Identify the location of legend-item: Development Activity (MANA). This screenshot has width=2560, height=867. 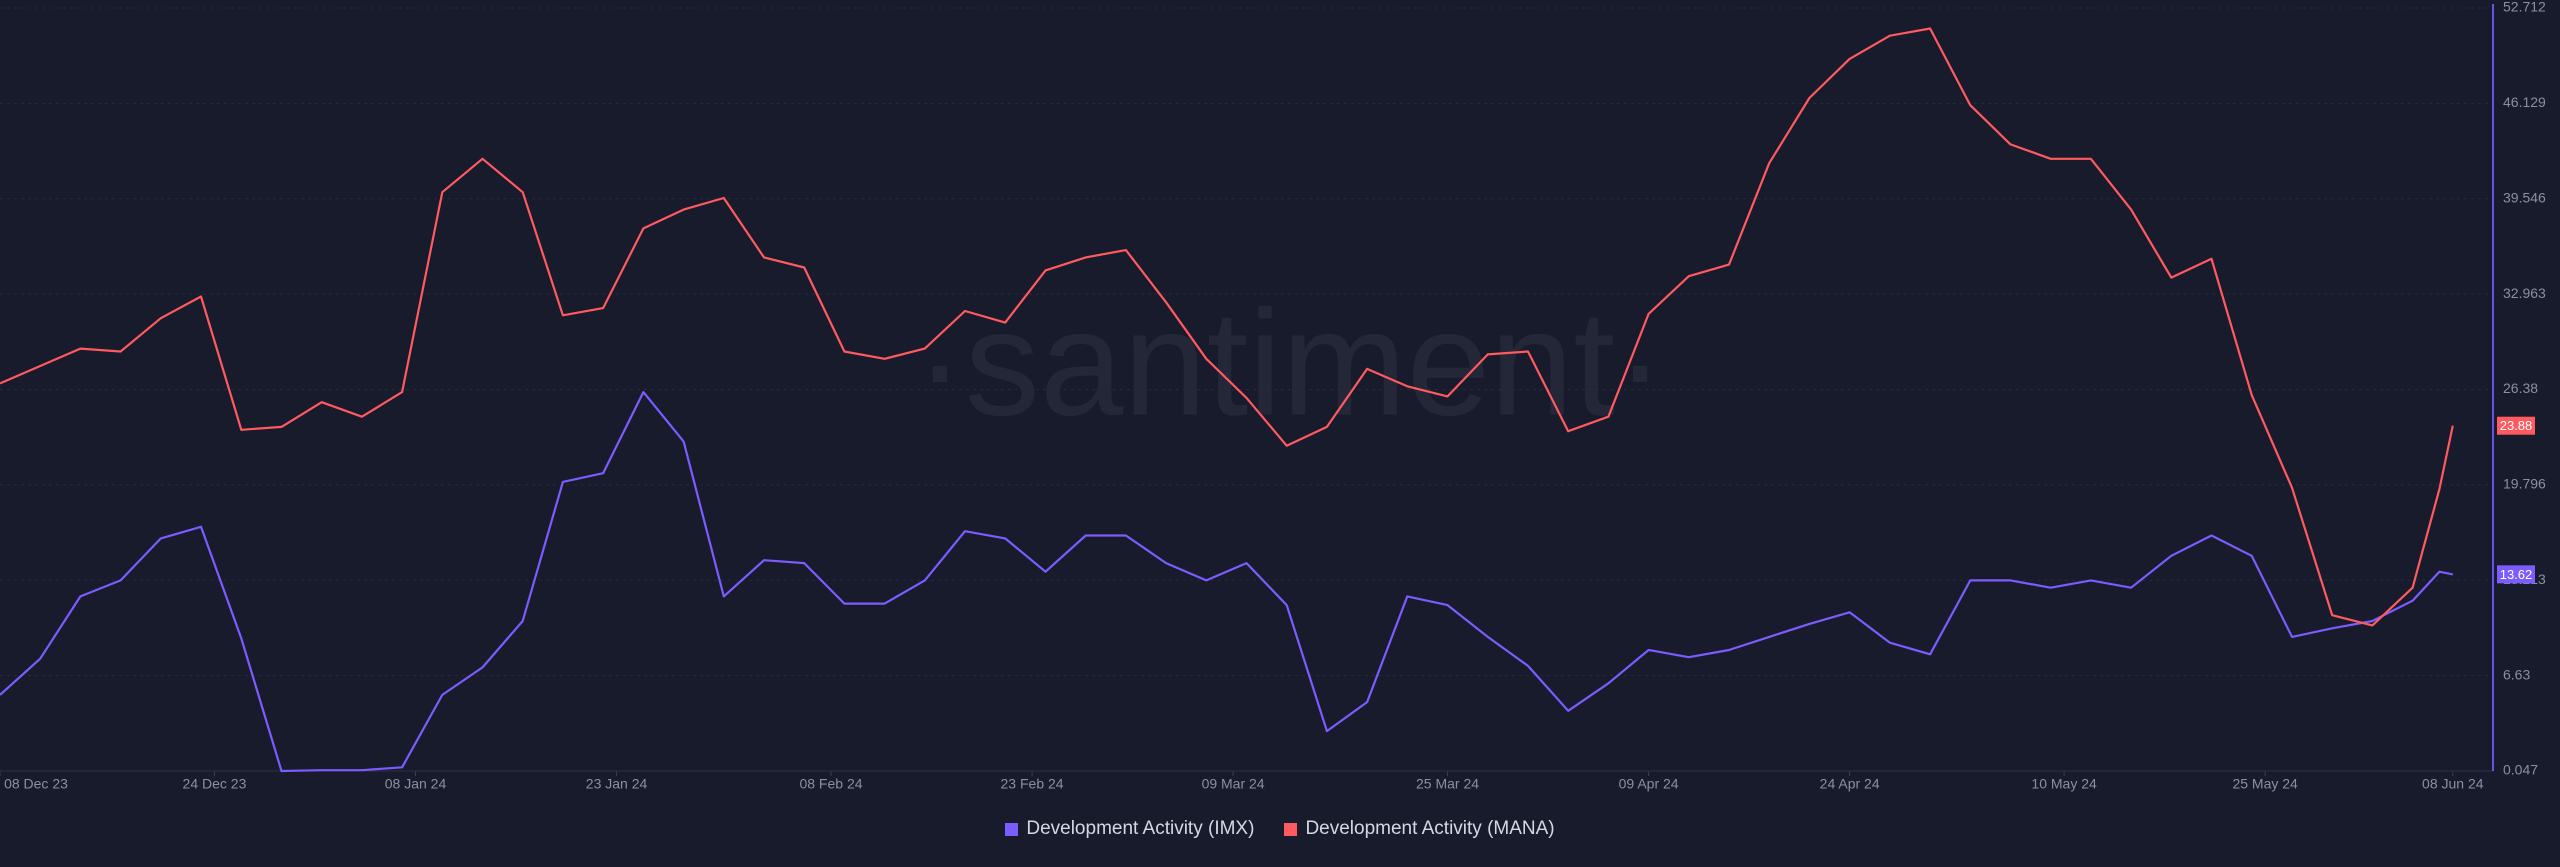
(1419, 829).